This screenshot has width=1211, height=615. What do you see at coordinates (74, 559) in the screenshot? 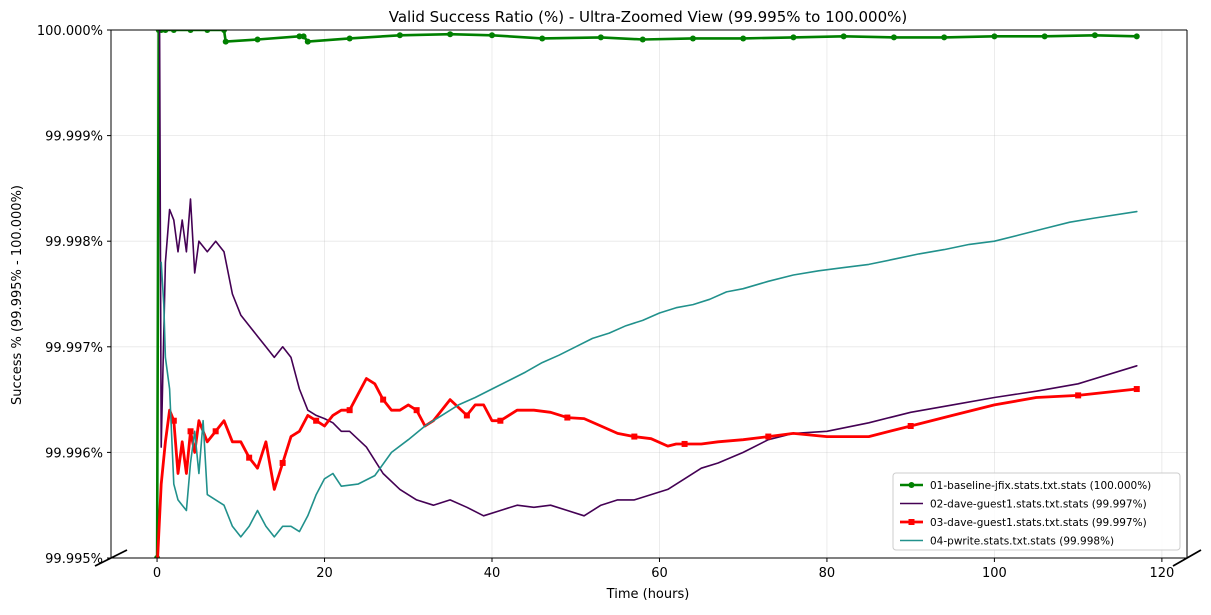
I see `y-tick-label: 99.995%` at bounding box center [74, 559].